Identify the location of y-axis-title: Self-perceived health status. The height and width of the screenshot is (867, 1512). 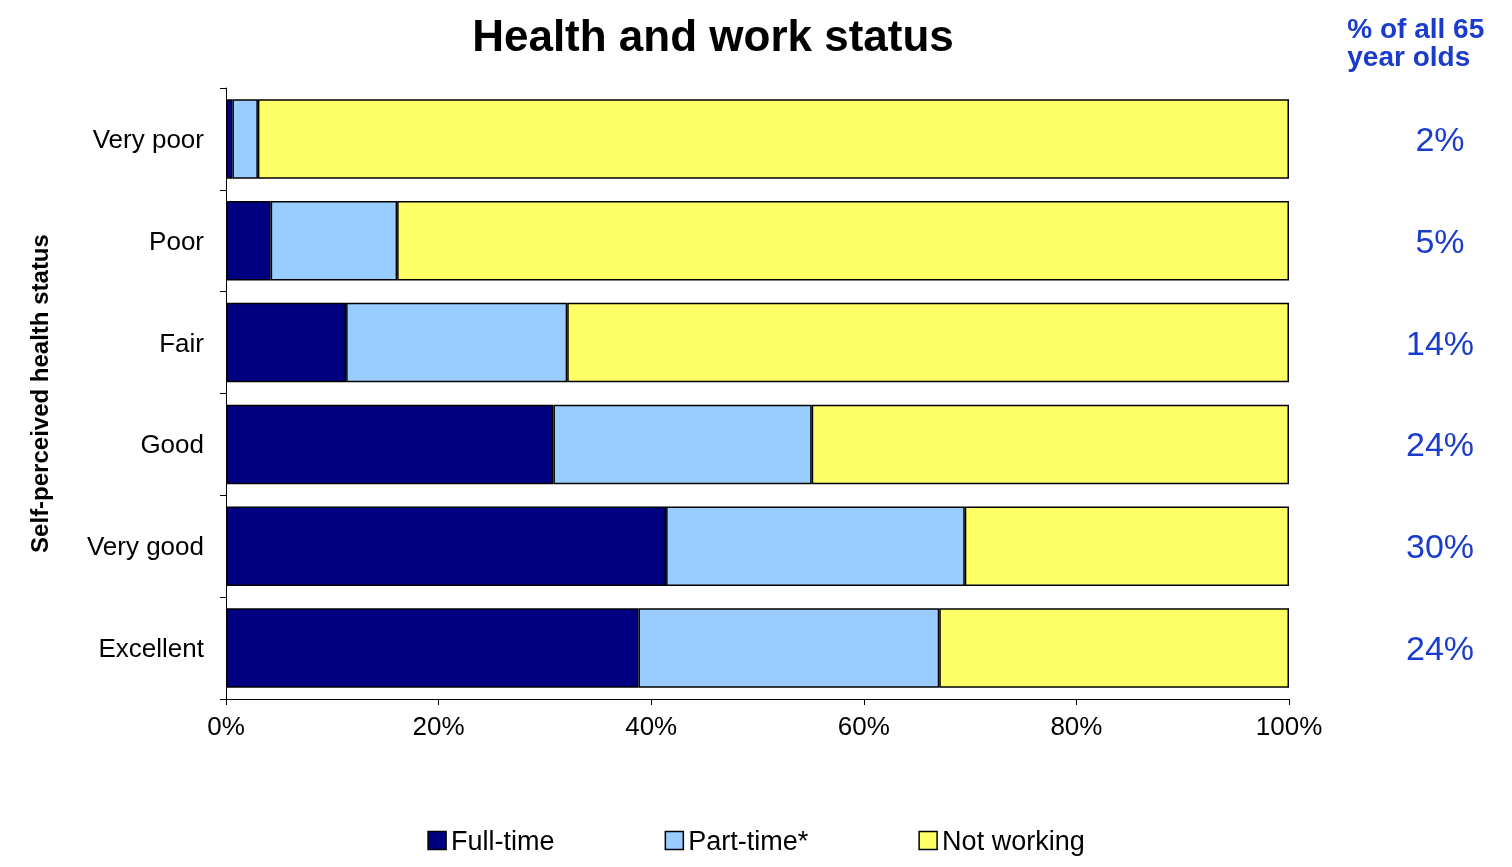
(39, 393).